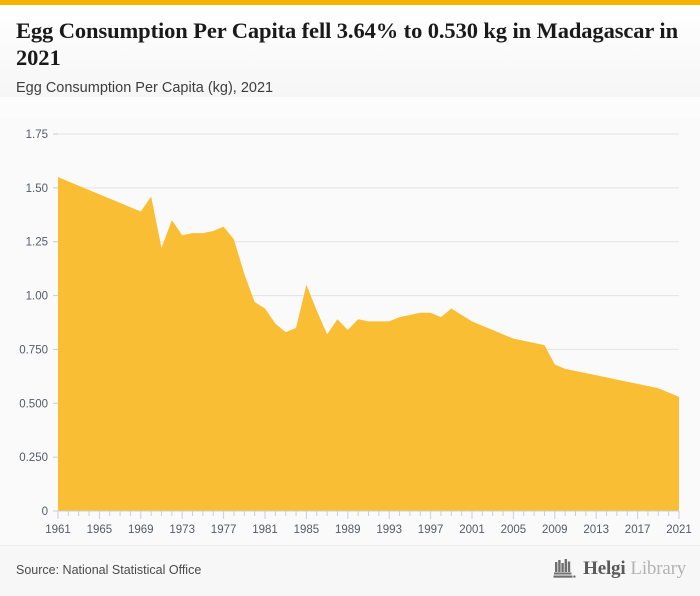 The height and width of the screenshot is (596, 700). What do you see at coordinates (604, 568) in the screenshot?
I see `logo-text-helgi: Helgi` at bounding box center [604, 568].